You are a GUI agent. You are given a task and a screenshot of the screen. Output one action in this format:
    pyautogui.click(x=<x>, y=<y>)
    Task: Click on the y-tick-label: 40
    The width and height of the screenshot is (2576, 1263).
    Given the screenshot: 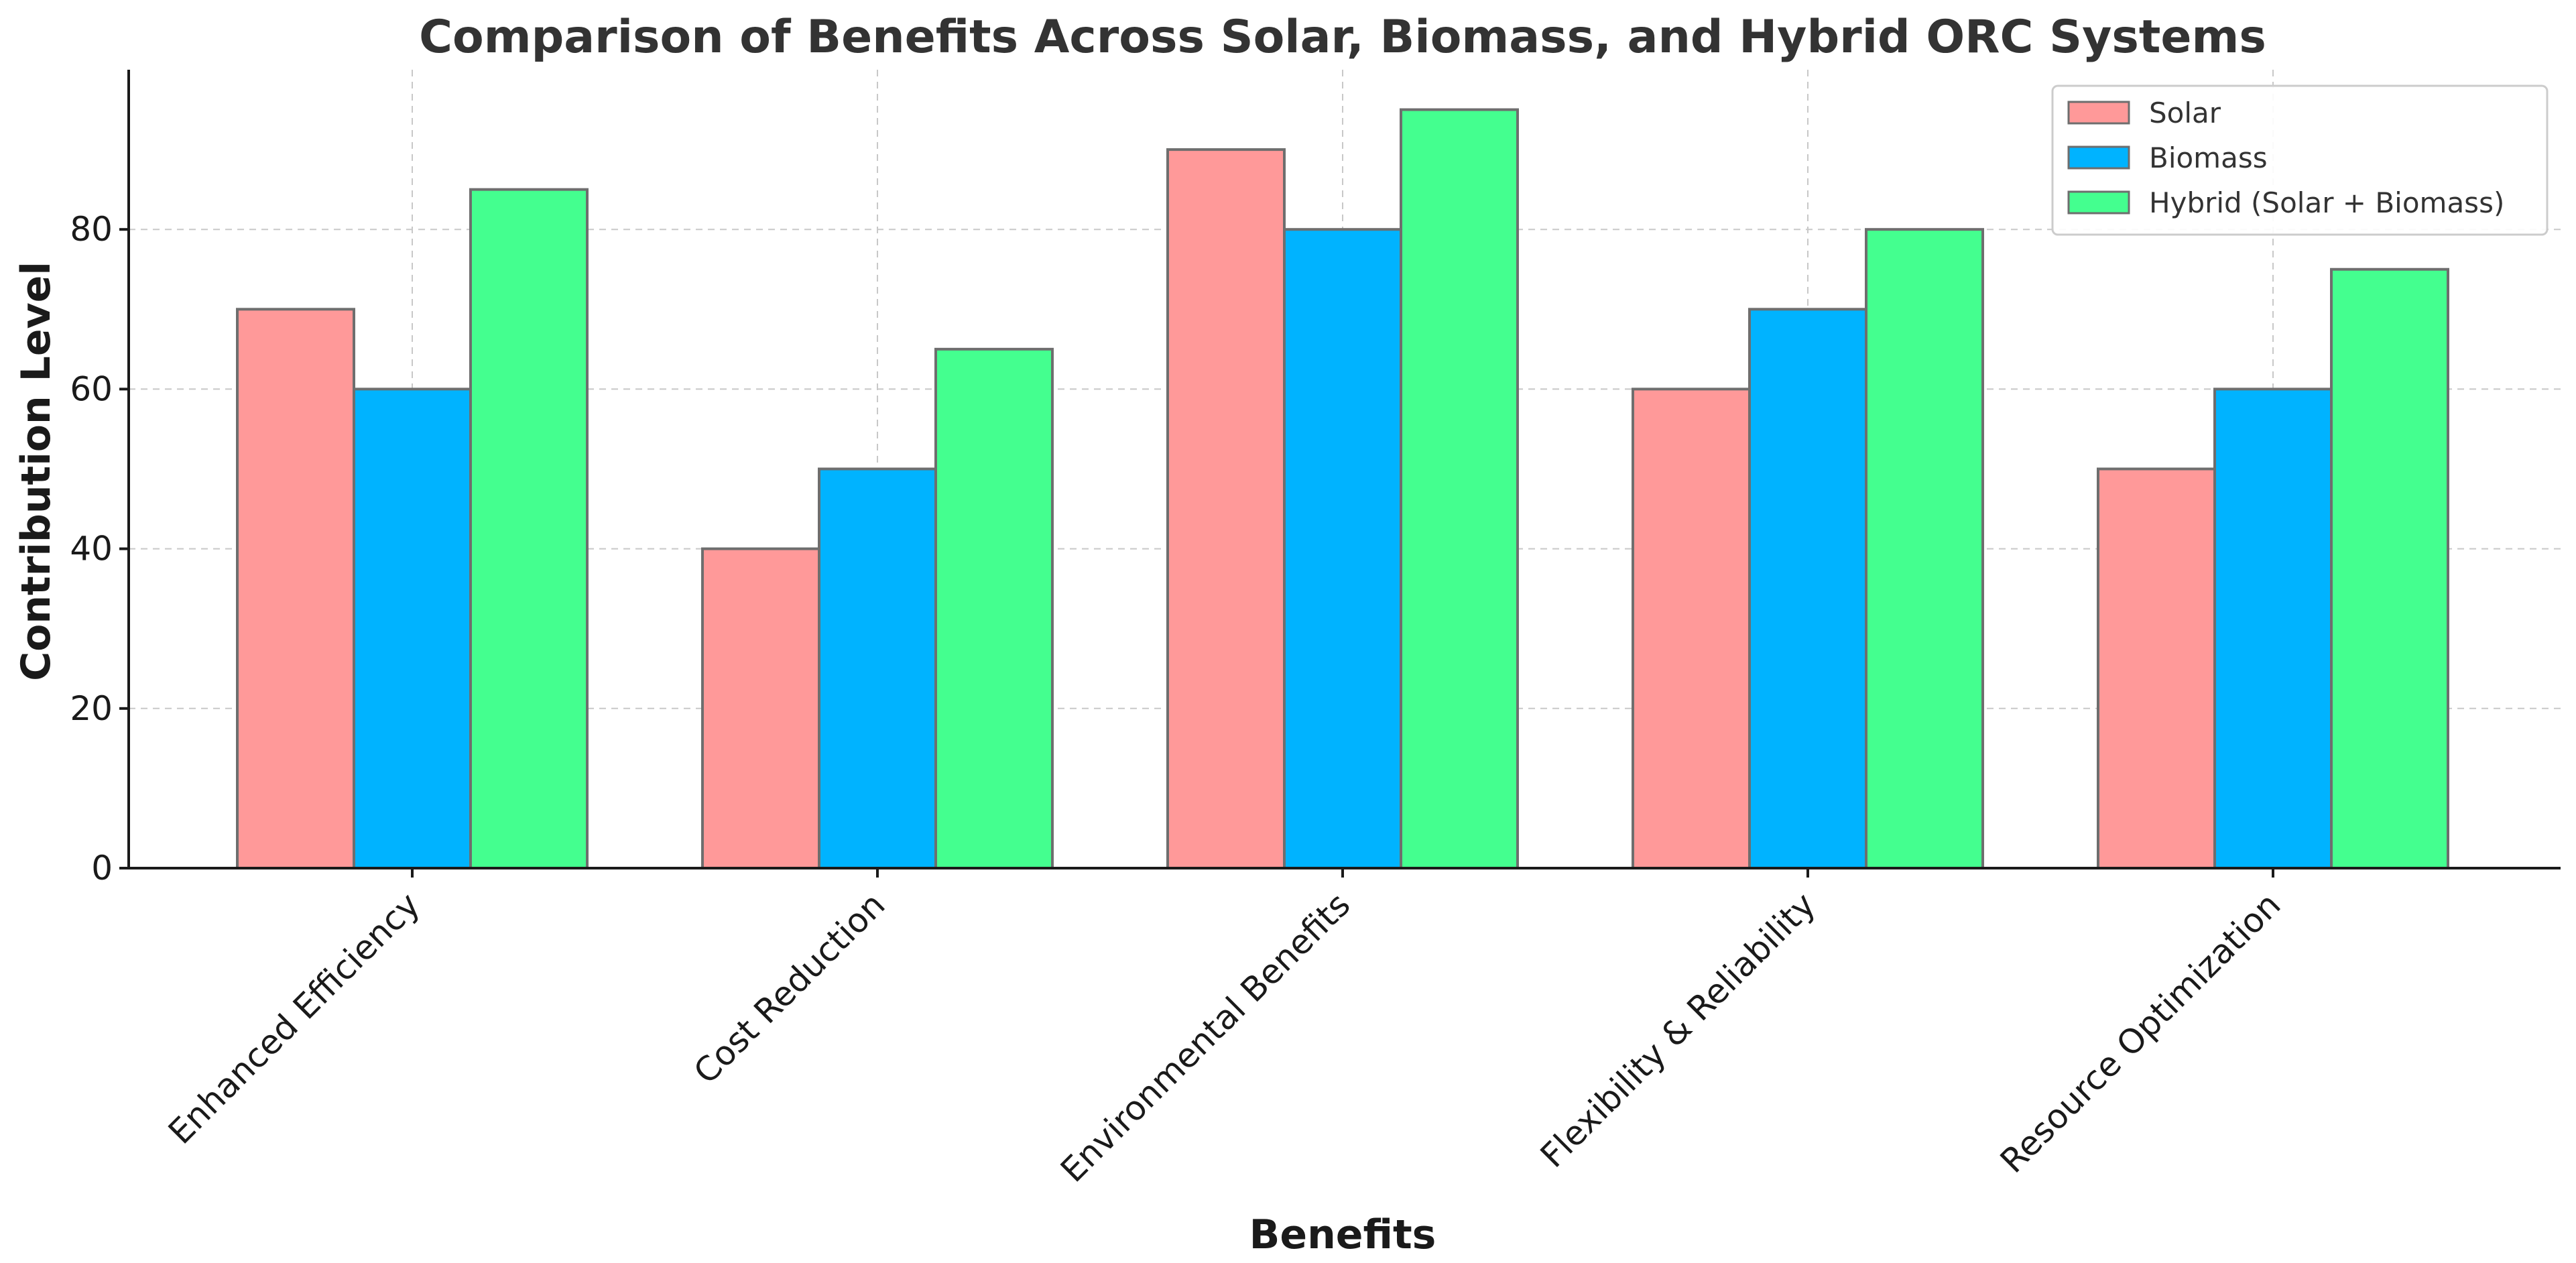 What is the action you would take?
    pyautogui.click(x=92, y=549)
    